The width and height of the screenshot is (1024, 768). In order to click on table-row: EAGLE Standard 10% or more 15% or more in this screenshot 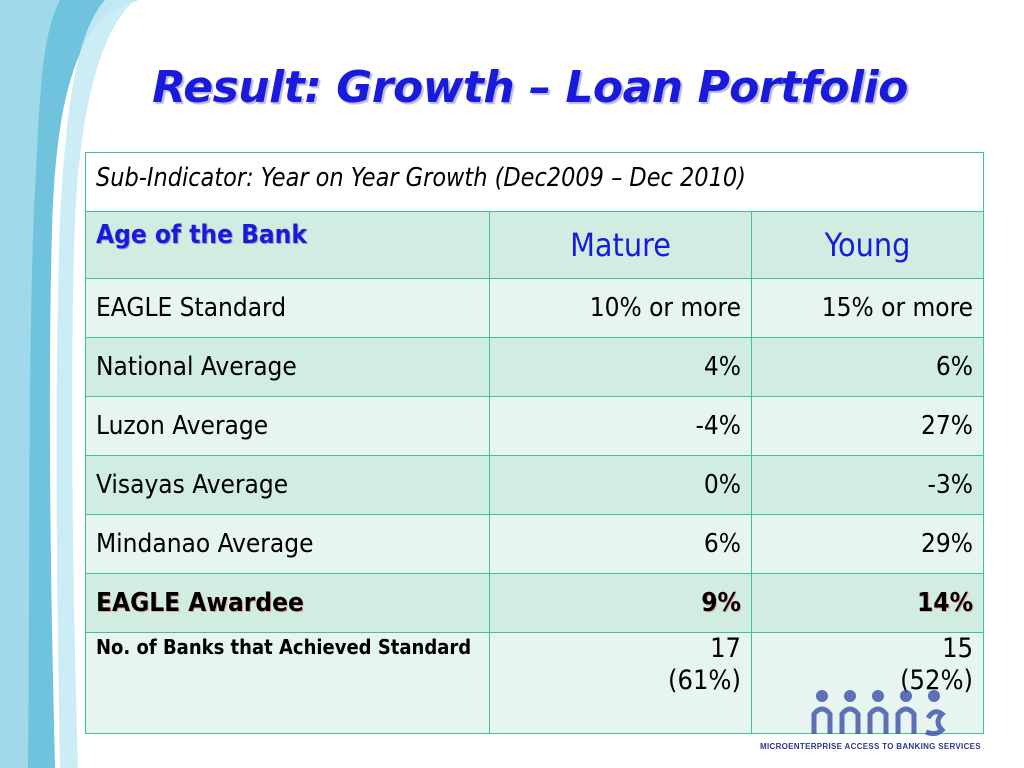, I will do `click(535, 308)`.